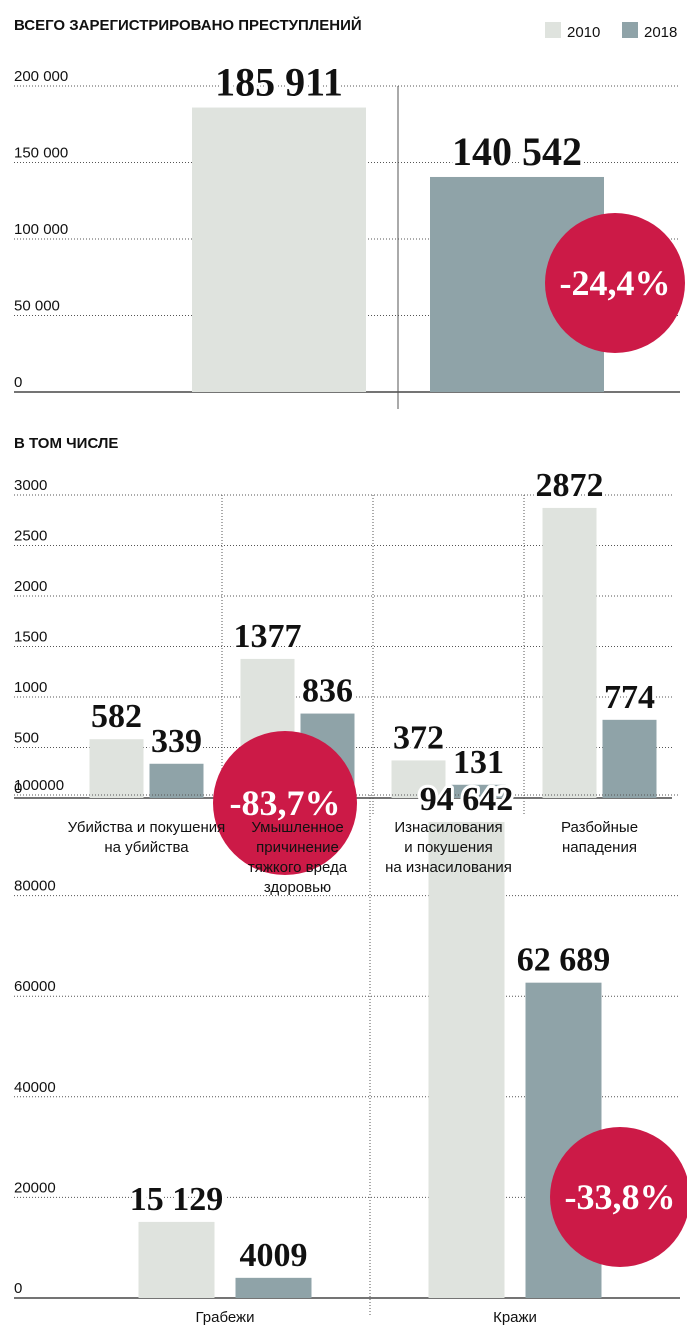 This screenshot has width=687, height=1330. Describe the element at coordinates (37, 306) in the screenshot. I see `y-tick-label: 50 000` at that location.